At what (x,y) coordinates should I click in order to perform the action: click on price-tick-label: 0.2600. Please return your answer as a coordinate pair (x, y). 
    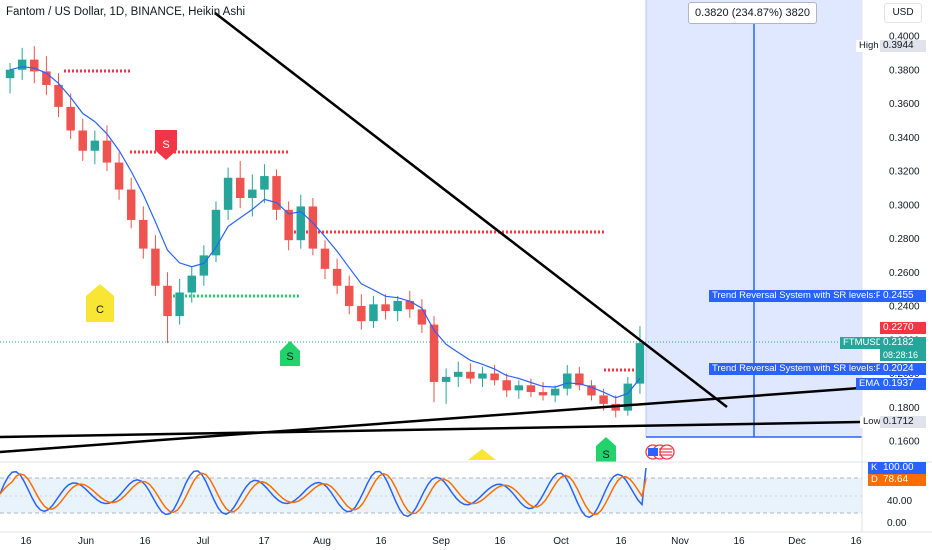
    Looking at the image, I should click on (904, 273).